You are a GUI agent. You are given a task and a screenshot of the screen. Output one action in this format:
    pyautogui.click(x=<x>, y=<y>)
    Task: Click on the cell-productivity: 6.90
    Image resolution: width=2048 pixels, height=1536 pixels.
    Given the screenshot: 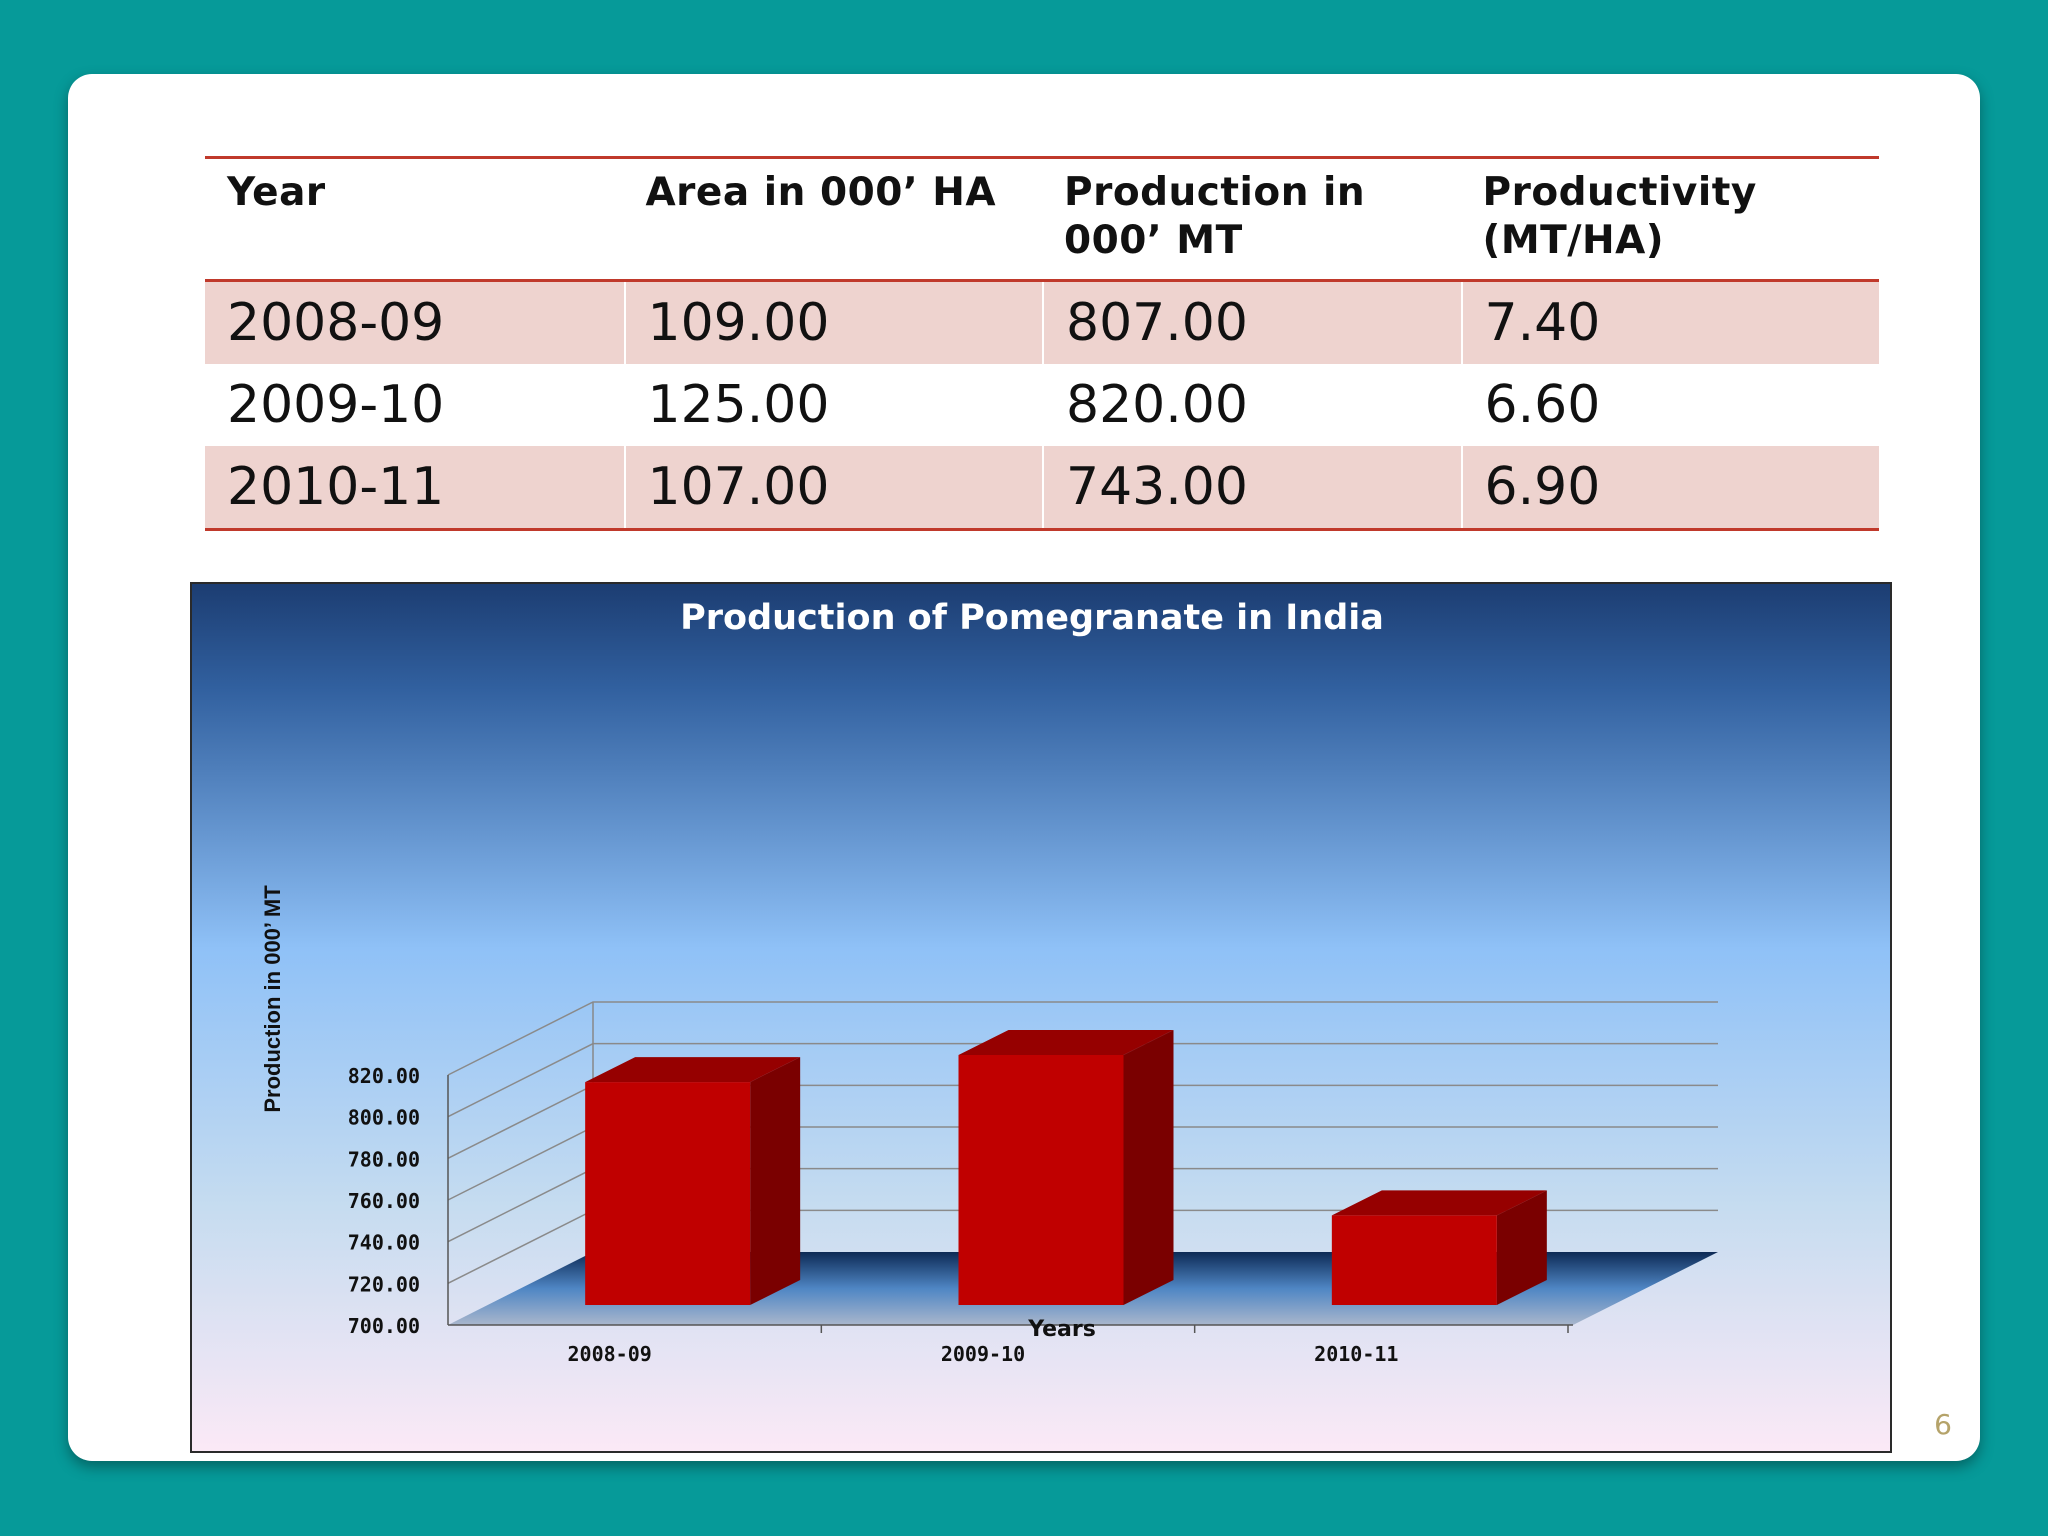 What is the action you would take?
    pyautogui.click(x=1669, y=487)
    